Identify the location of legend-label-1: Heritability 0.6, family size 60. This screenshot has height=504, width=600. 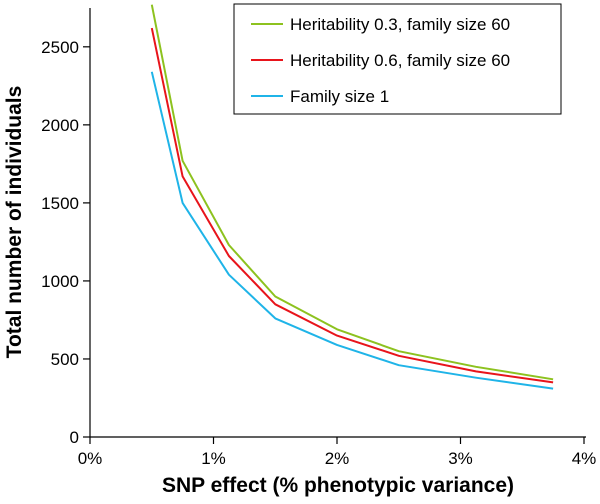
(400, 60).